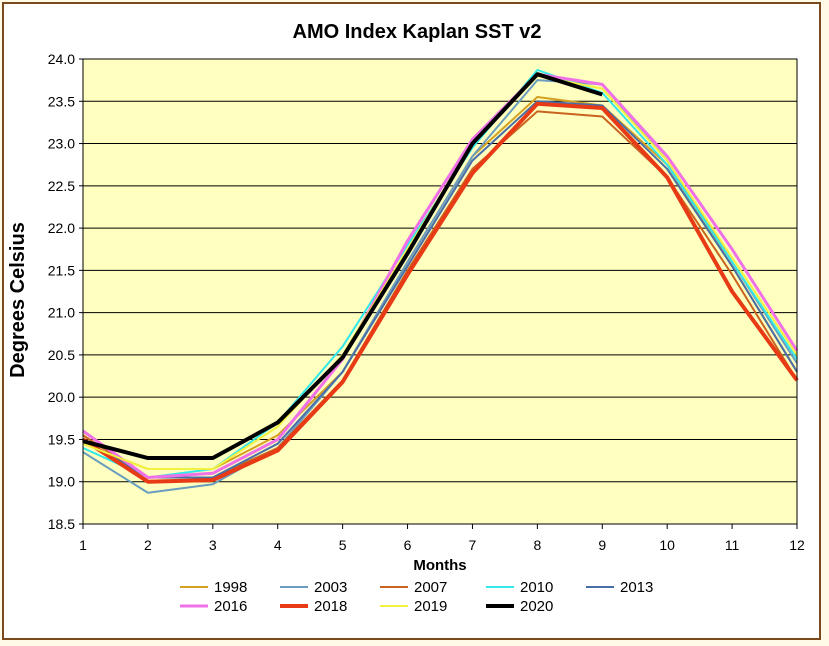  I want to click on legend-label: 2020, so click(536, 606).